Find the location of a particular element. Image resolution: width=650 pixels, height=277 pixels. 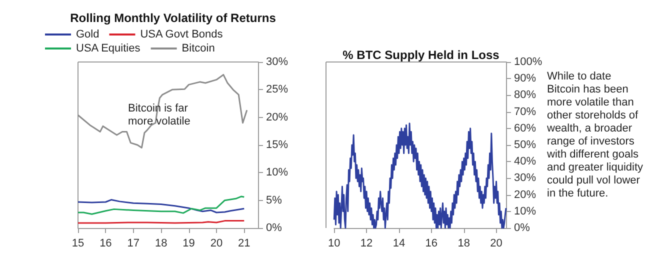

y-tick-label: 25% is located at coordinates (277, 90).